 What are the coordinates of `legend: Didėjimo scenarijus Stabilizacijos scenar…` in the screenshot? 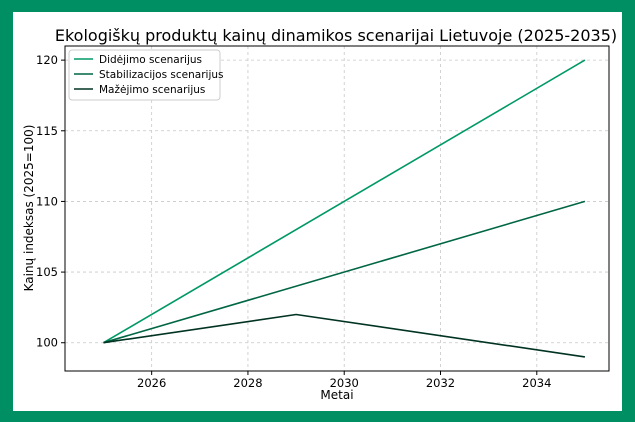 It's located at (146, 75).